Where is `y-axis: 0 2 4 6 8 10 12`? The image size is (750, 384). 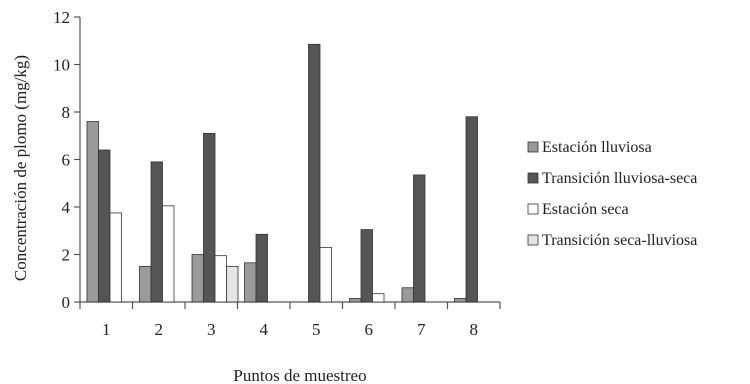
y-axis: 0 2 4 6 8 10 12 is located at coordinates (67, 160).